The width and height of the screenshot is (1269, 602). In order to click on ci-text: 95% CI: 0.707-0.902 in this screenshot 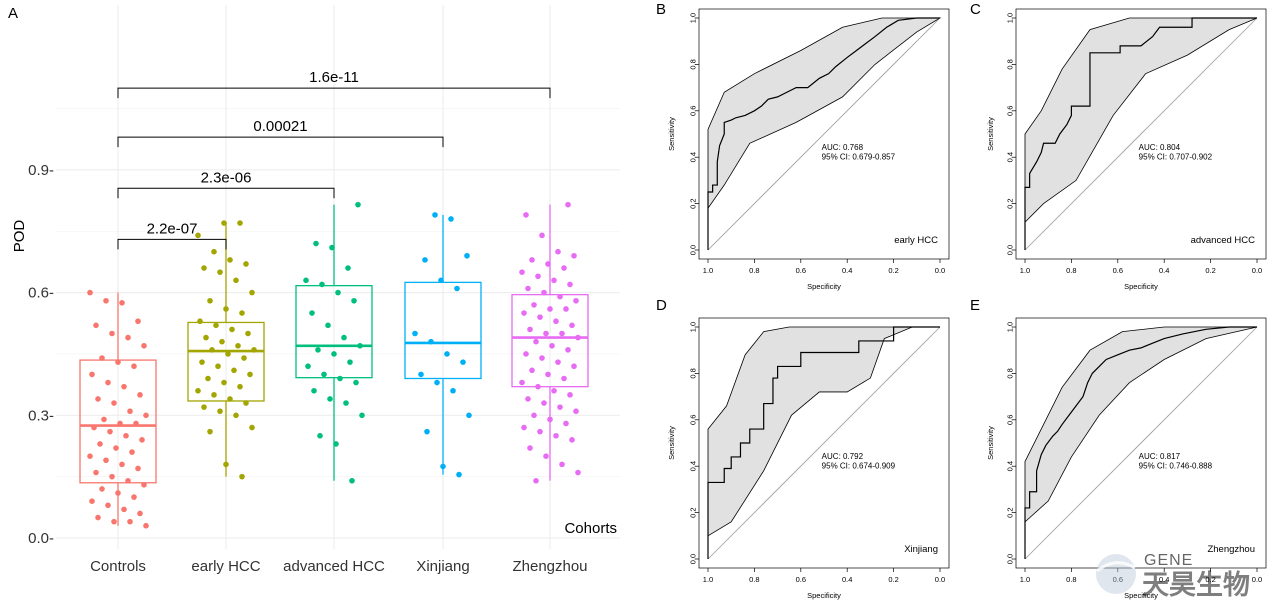, I will do `click(1176, 157)`.